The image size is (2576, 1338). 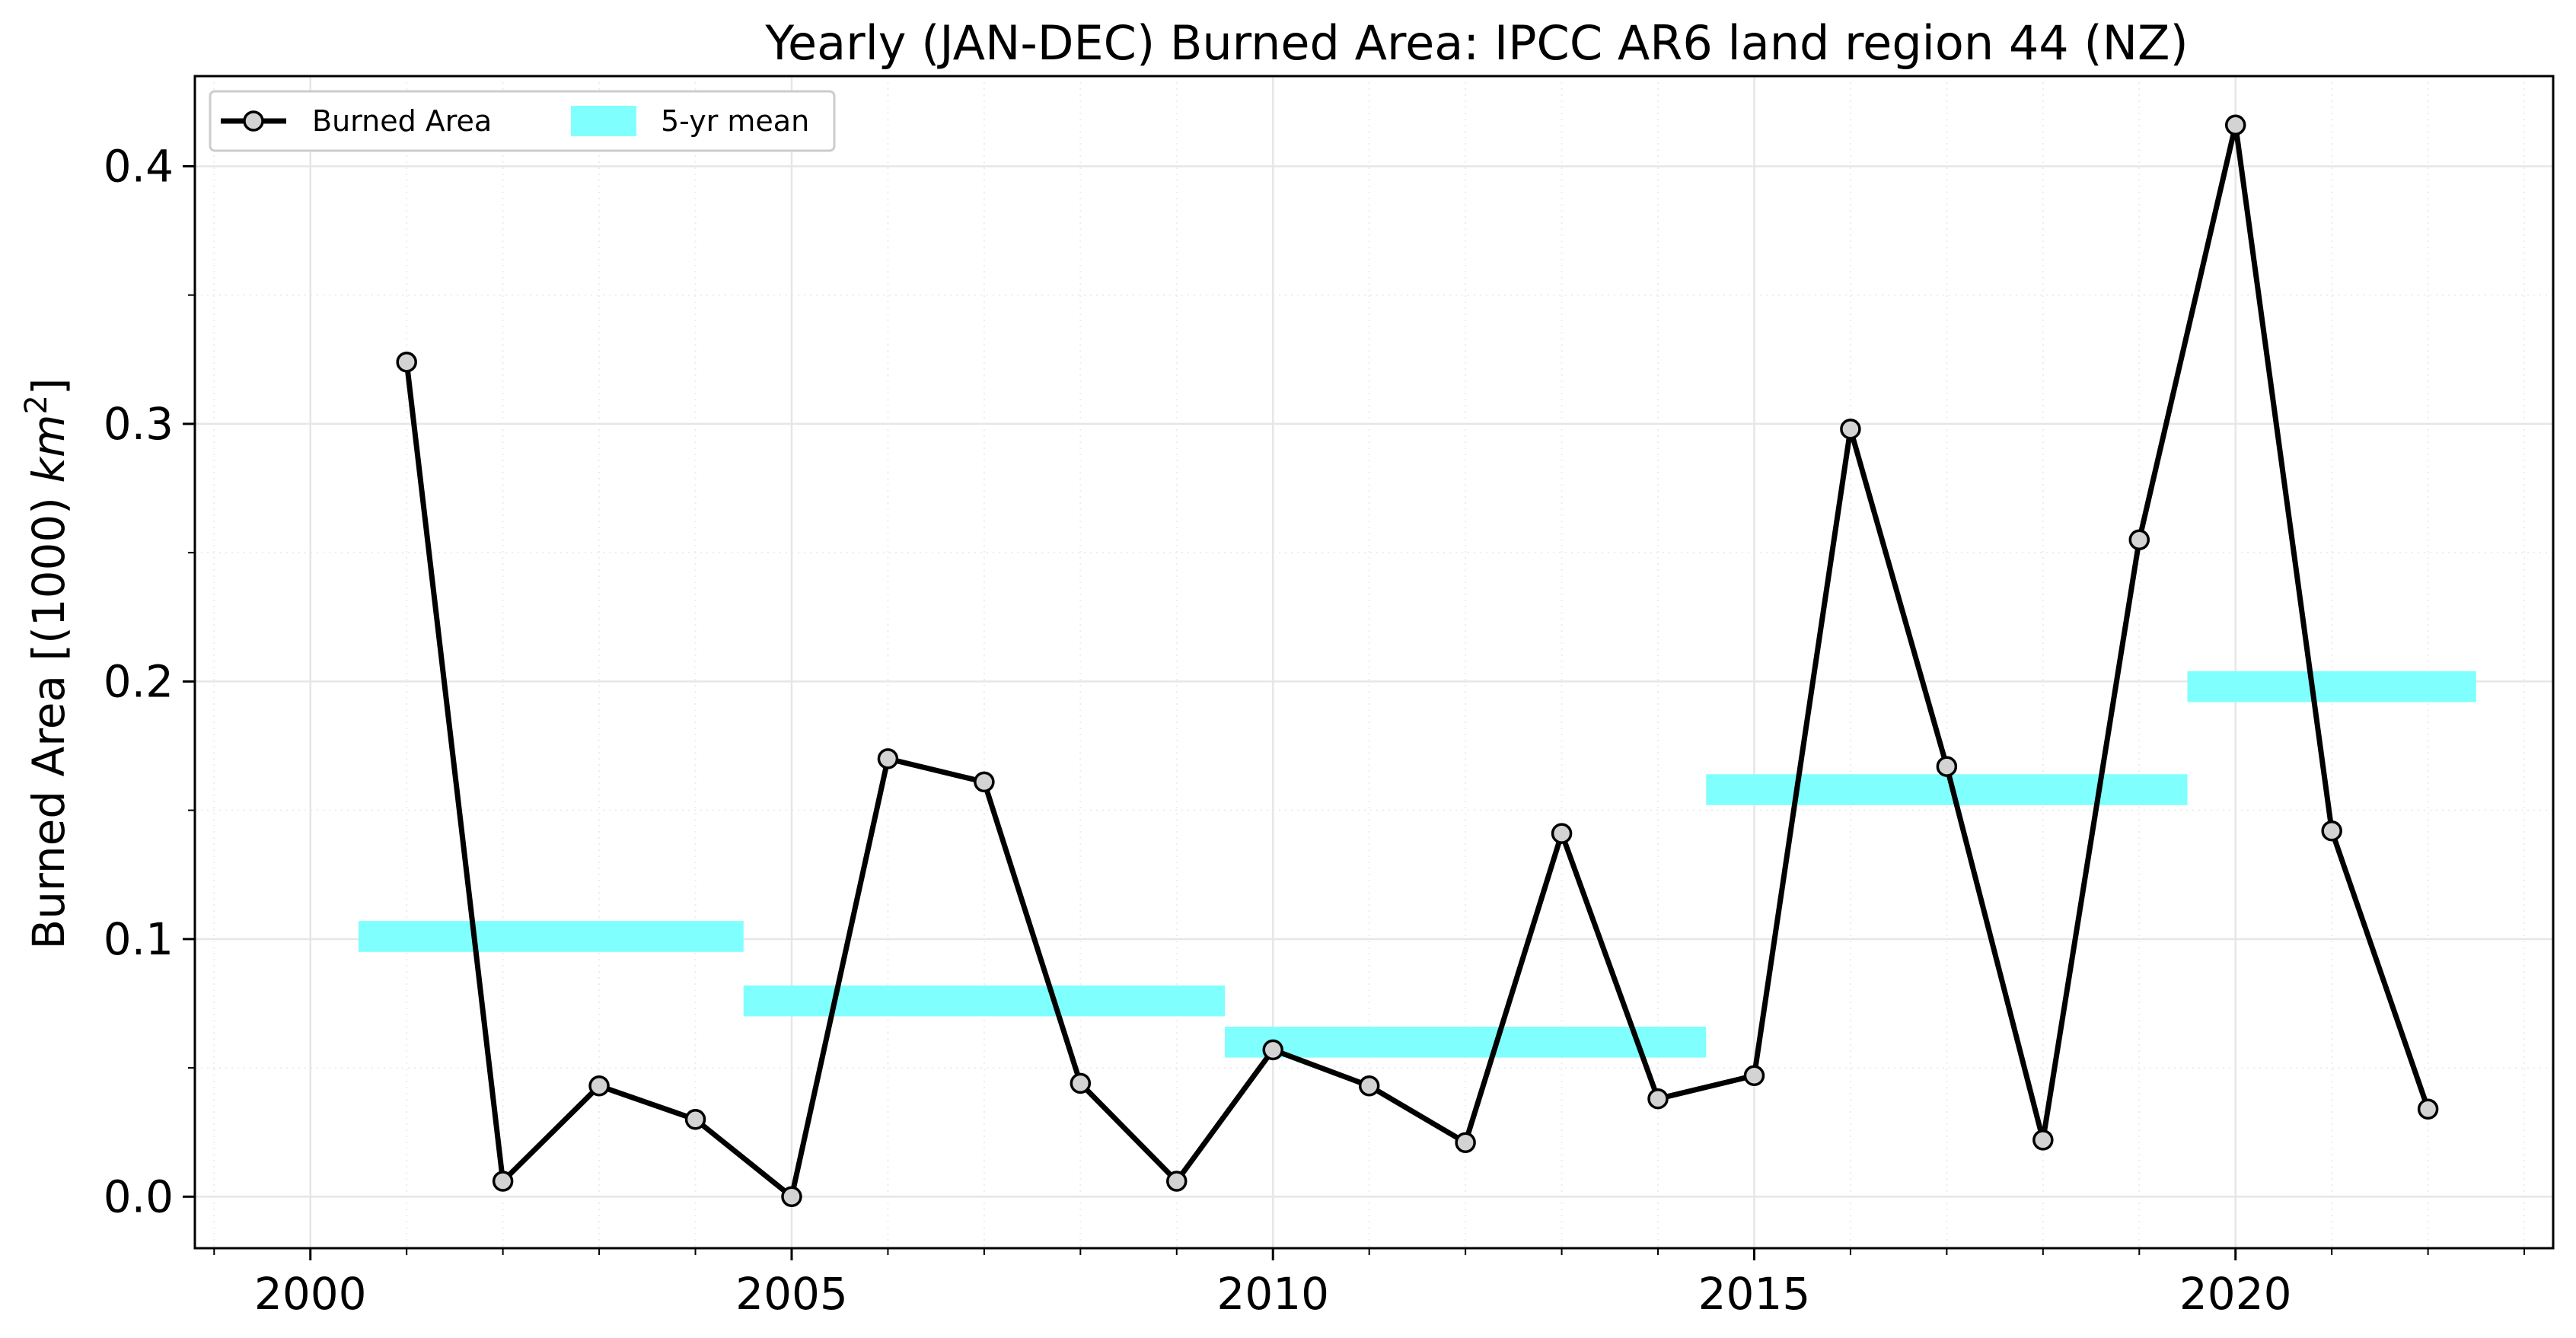 What do you see at coordinates (139, 681) in the screenshot?
I see `y-tick-label: 0.2` at bounding box center [139, 681].